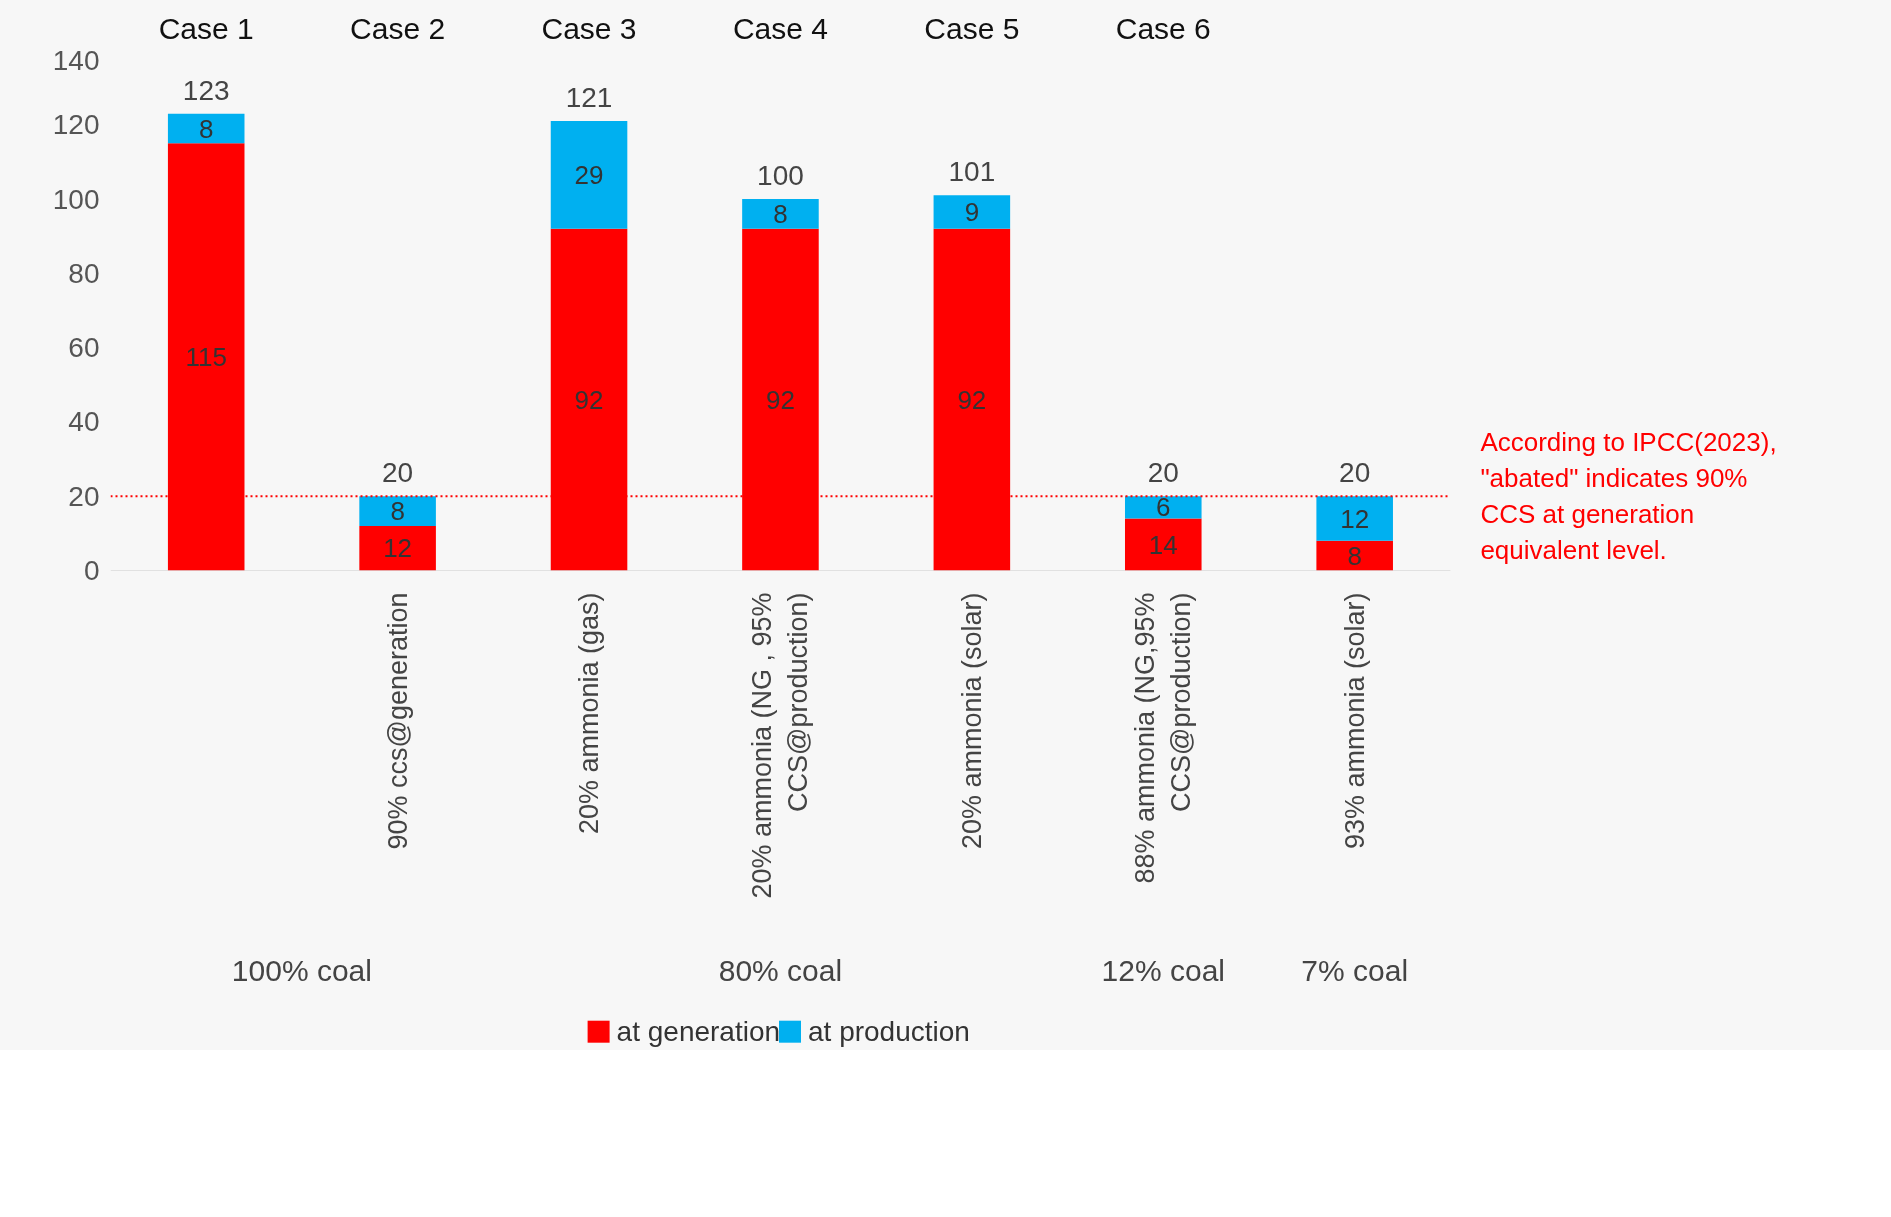  I want to click on x-tick-label: 20% ammonia (solar), so click(971, 721).